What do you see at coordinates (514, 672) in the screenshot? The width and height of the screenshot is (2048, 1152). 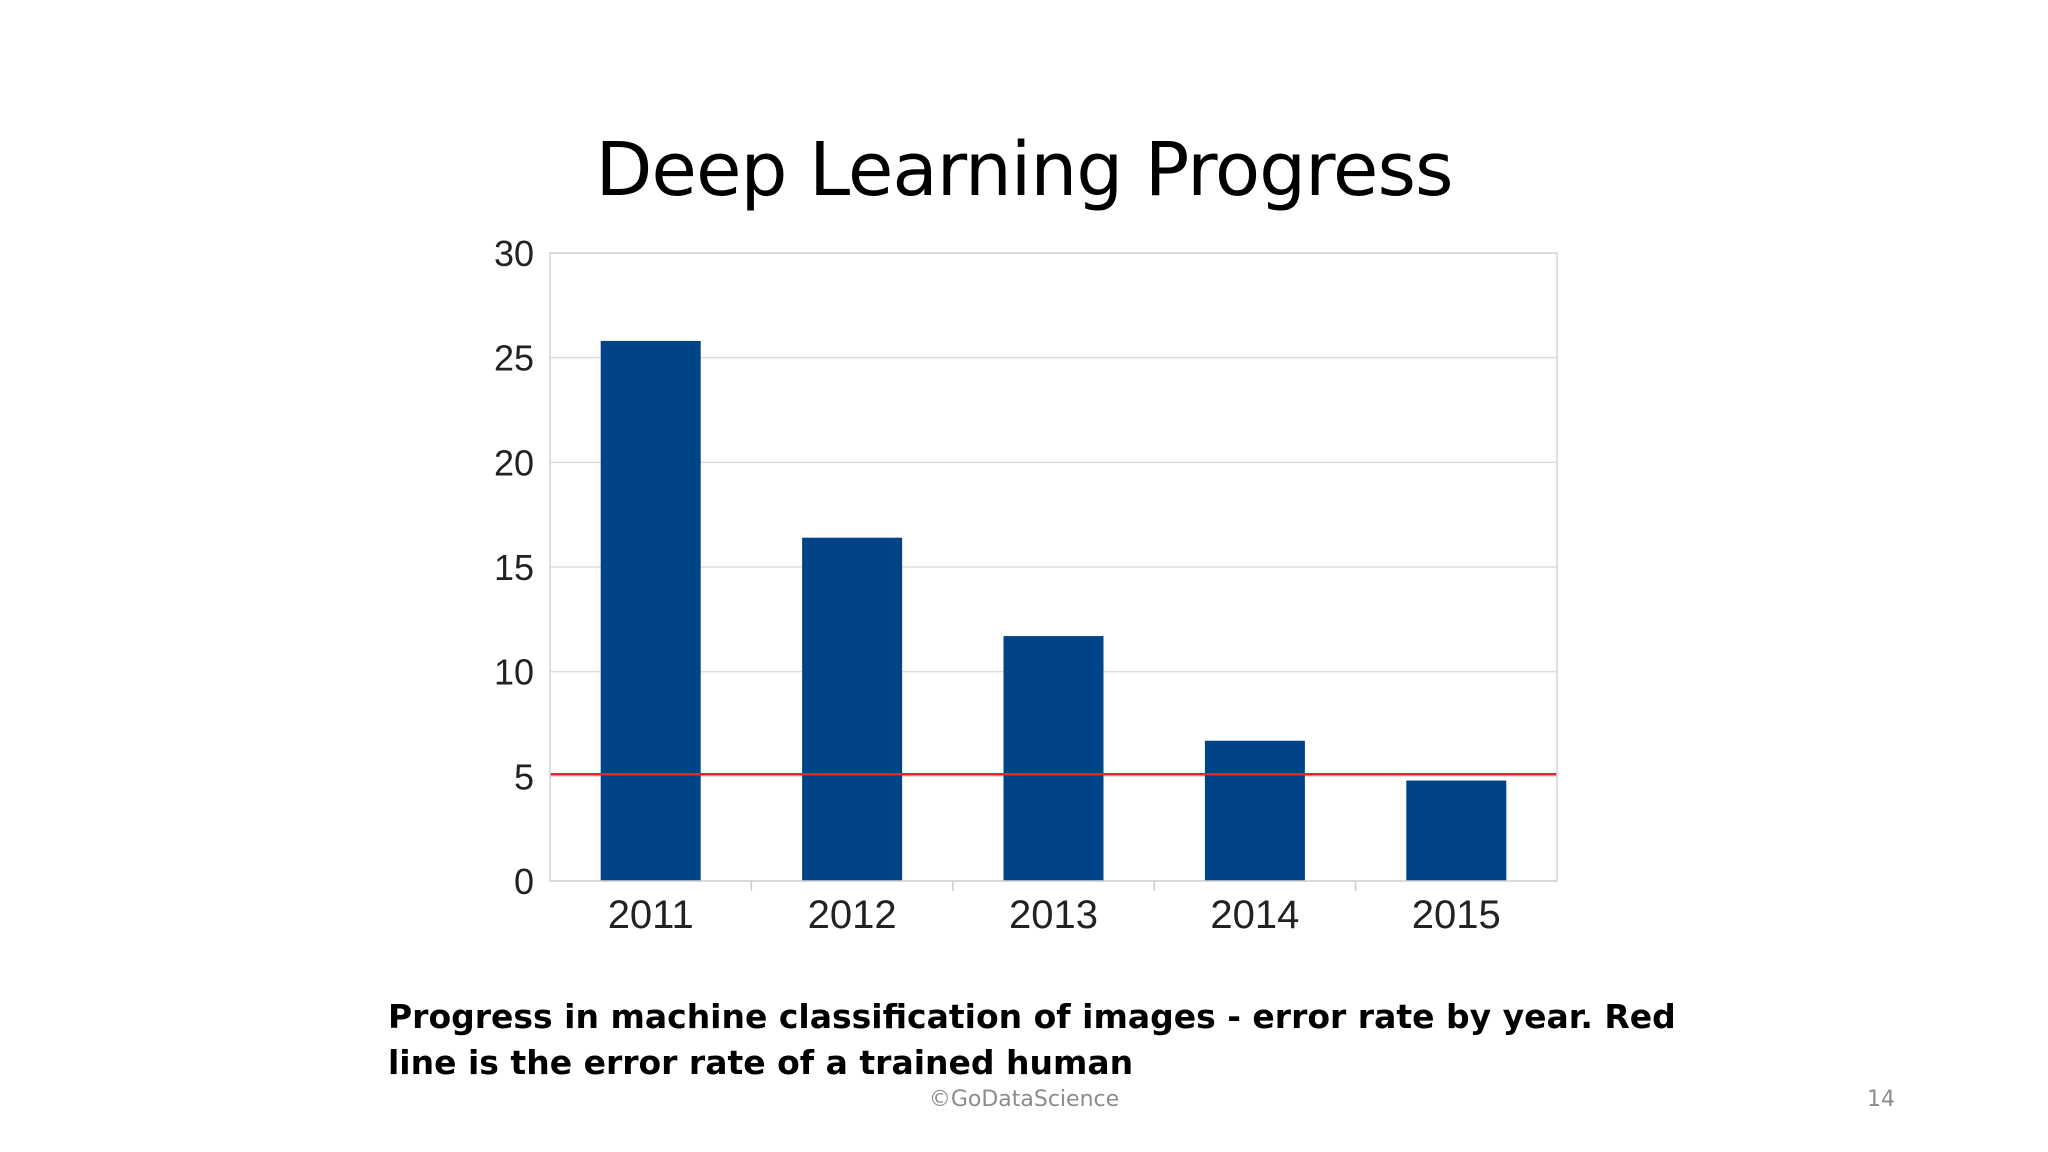 I see `y-tick-label: 10` at bounding box center [514, 672].